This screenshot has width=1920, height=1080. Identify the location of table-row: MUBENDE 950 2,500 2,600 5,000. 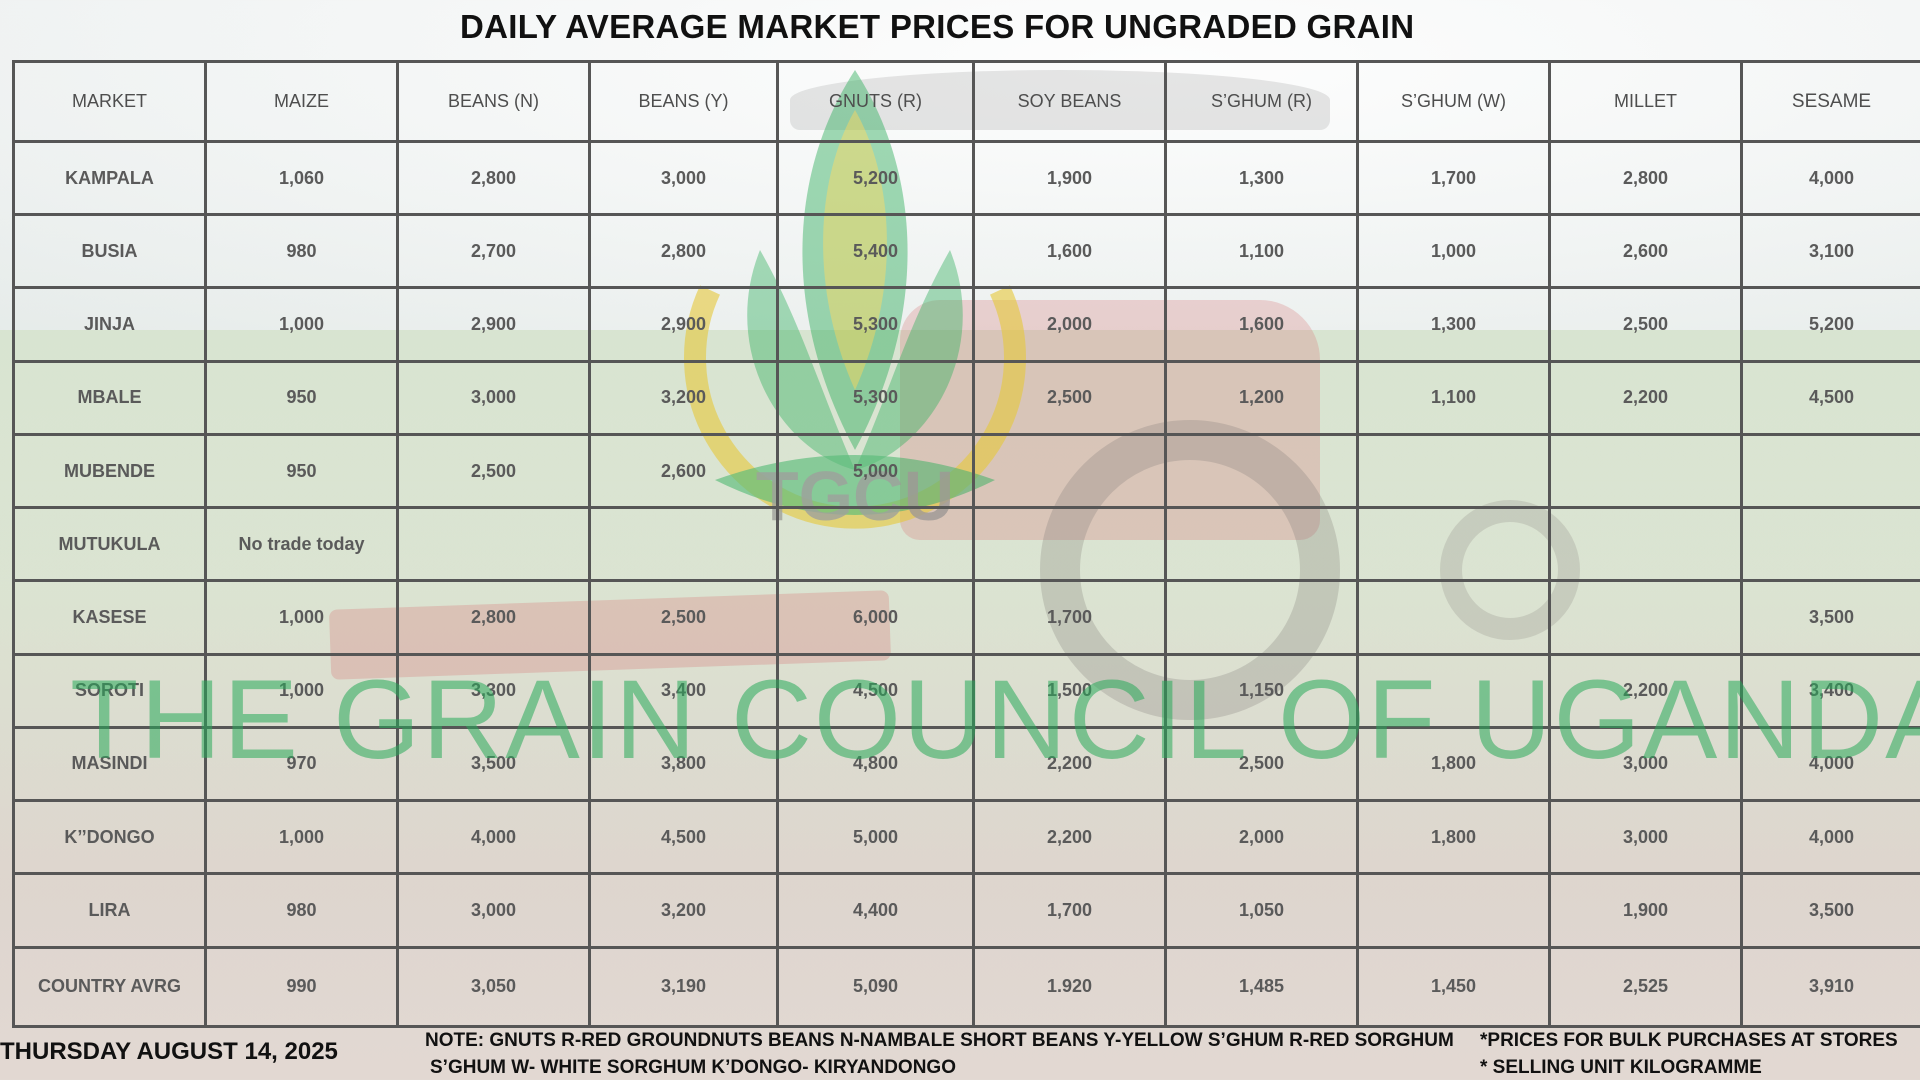
(966, 471).